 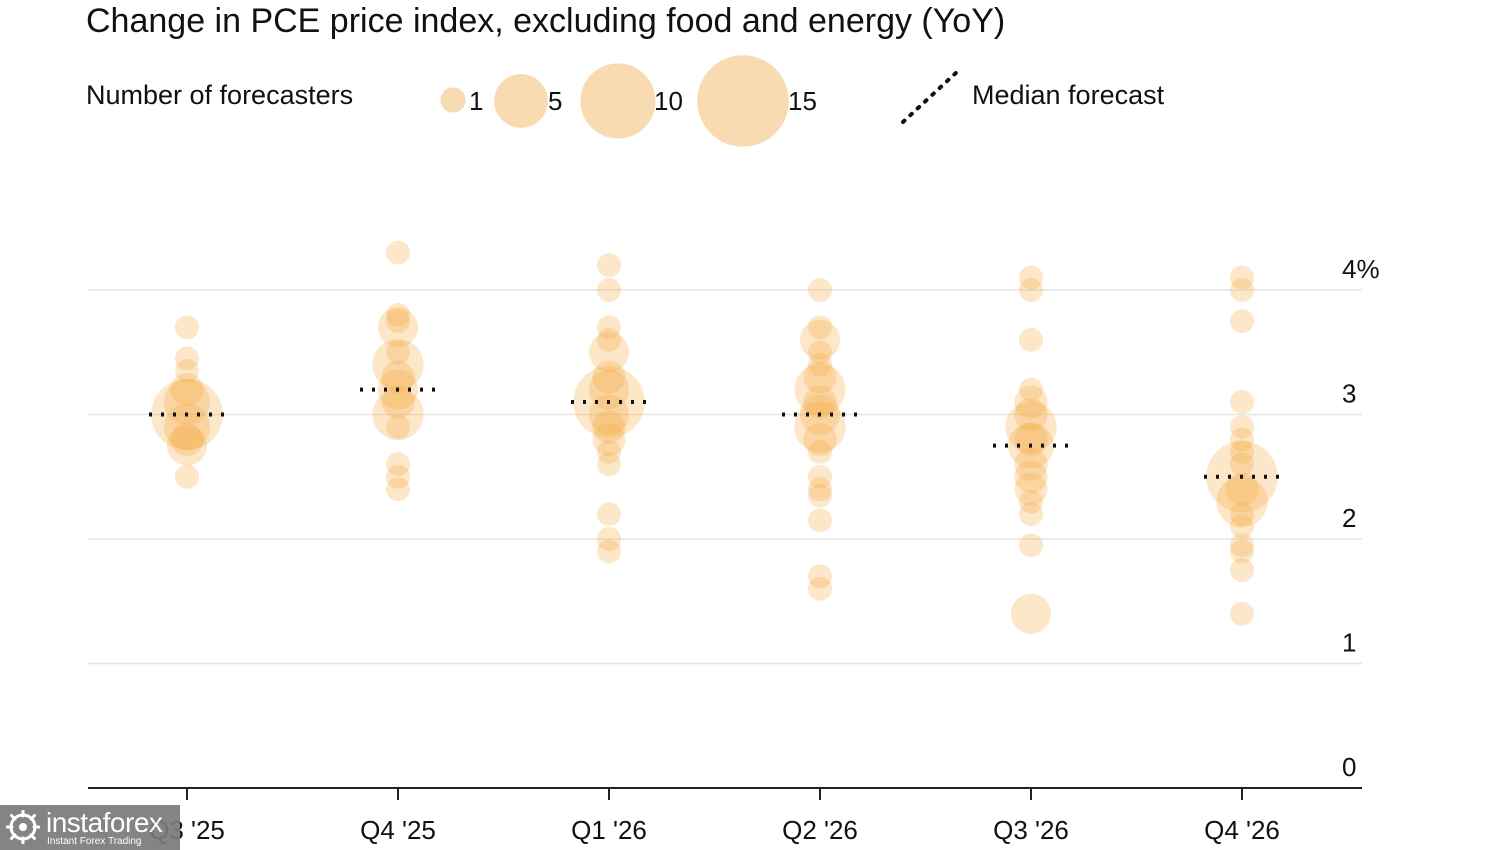 I want to click on instaforex-logo-icon, so click(x=23, y=827).